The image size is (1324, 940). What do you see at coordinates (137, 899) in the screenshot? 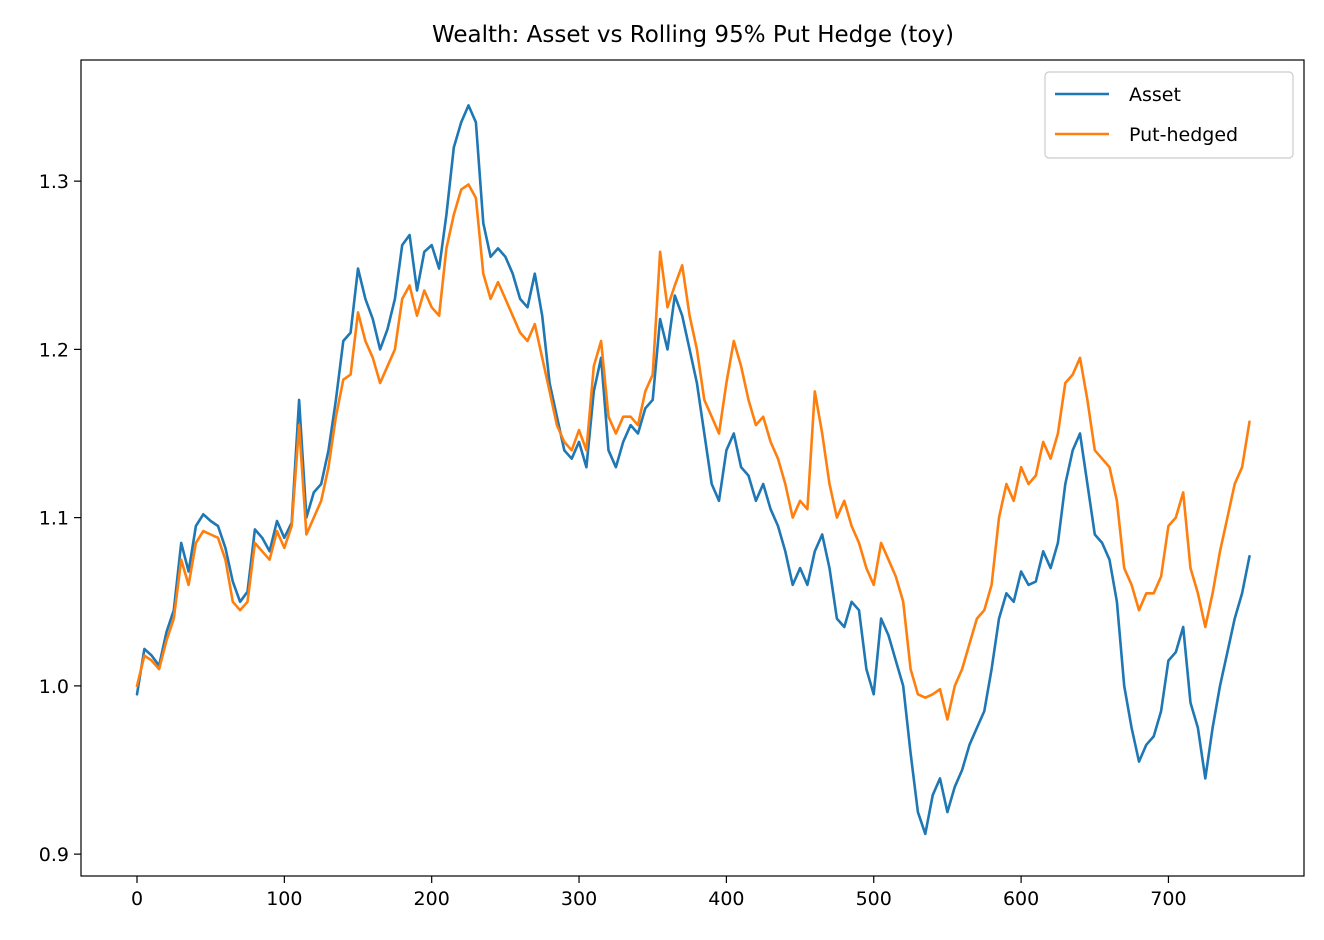
I see `x-tick-label: 0` at bounding box center [137, 899].